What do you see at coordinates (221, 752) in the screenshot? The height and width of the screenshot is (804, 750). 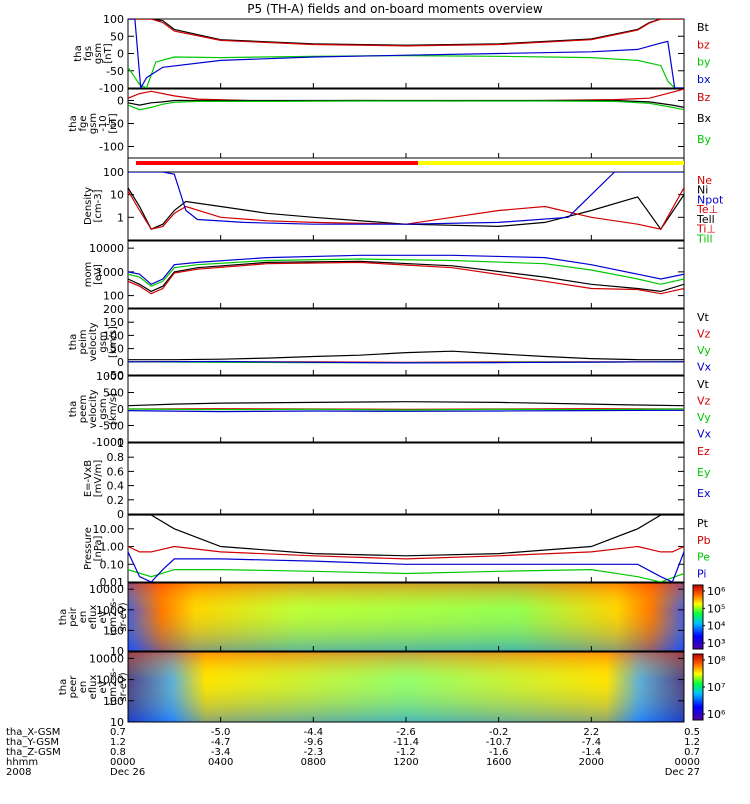 I see `ephemeris-value: -3.4` at bounding box center [221, 752].